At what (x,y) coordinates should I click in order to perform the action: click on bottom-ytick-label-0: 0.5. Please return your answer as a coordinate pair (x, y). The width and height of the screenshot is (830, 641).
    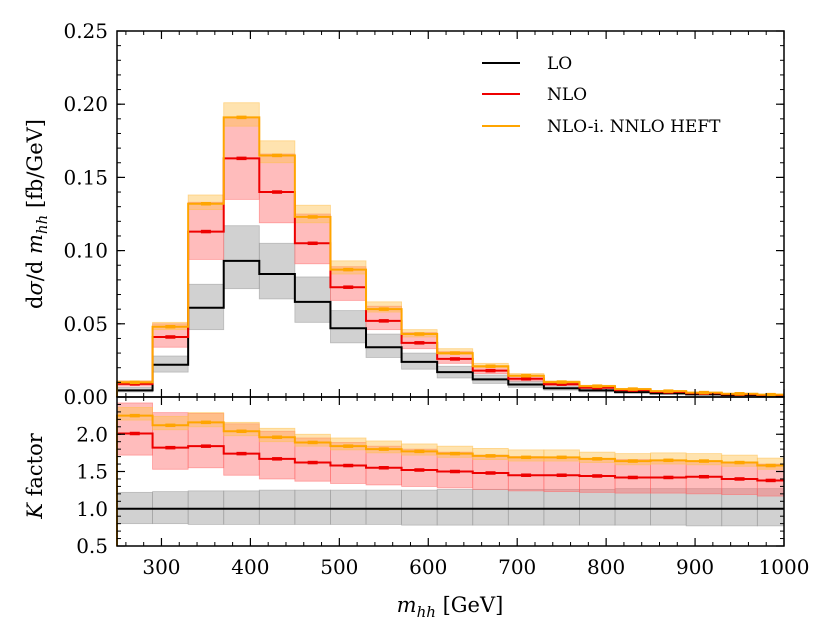
    Looking at the image, I should click on (92, 546).